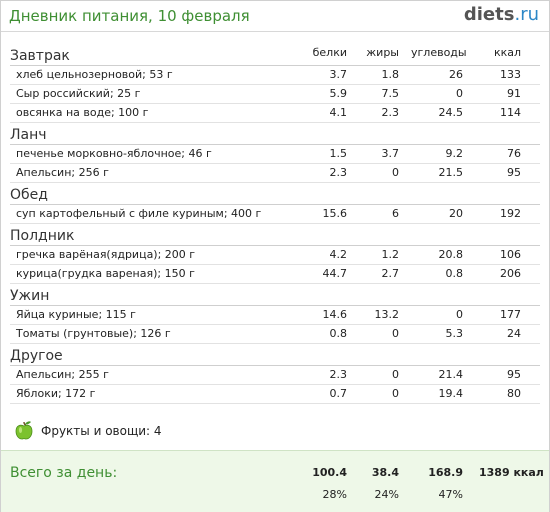 Image resolution: width=550 pixels, height=512 pixels. I want to click on food-row: Яблоки; 172 г 0.7 0 19.4 80, so click(275, 394).